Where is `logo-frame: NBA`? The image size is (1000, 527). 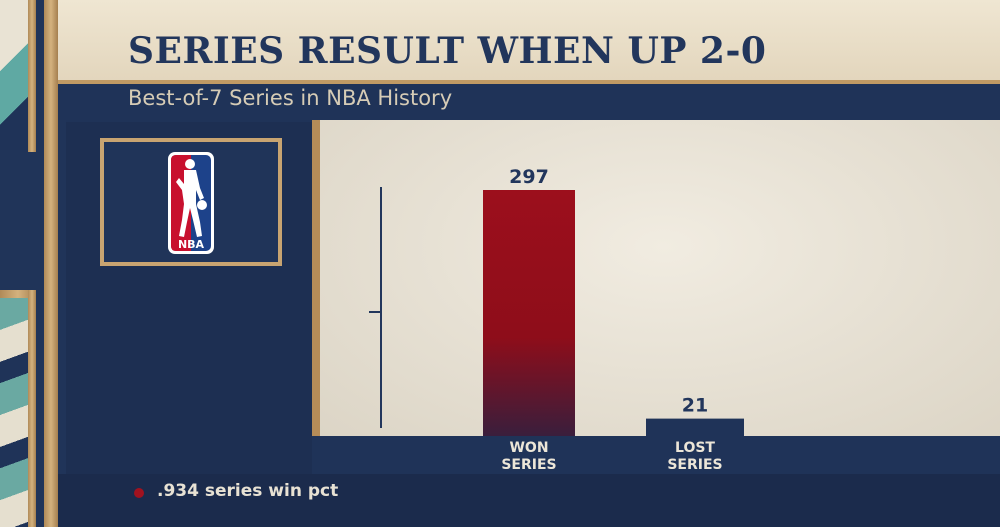 logo-frame: NBA is located at coordinates (191, 202).